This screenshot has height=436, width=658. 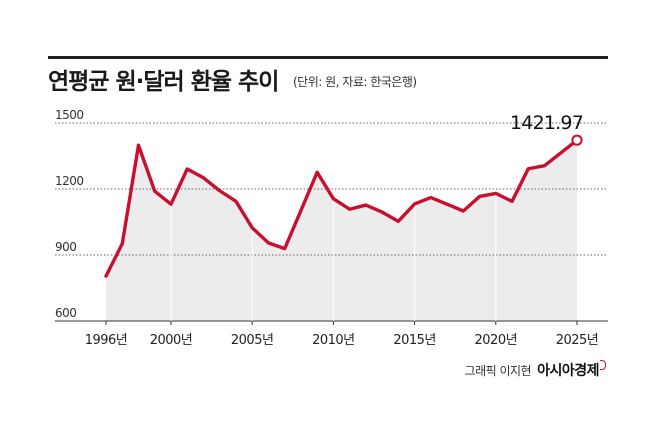 I want to click on x-tick-label-2000: 2000년, so click(x=171, y=340).